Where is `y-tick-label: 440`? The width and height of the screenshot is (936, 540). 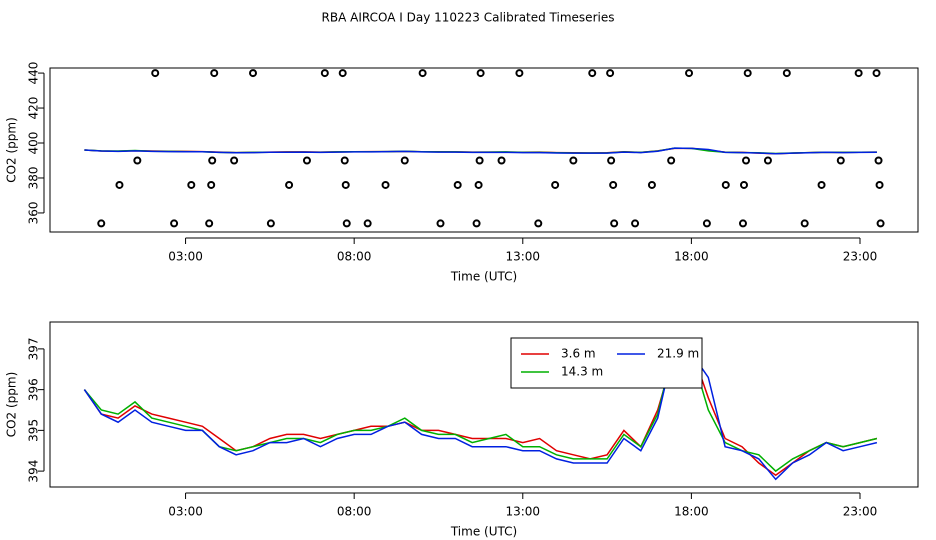
y-tick-label: 440 is located at coordinates (34, 73).